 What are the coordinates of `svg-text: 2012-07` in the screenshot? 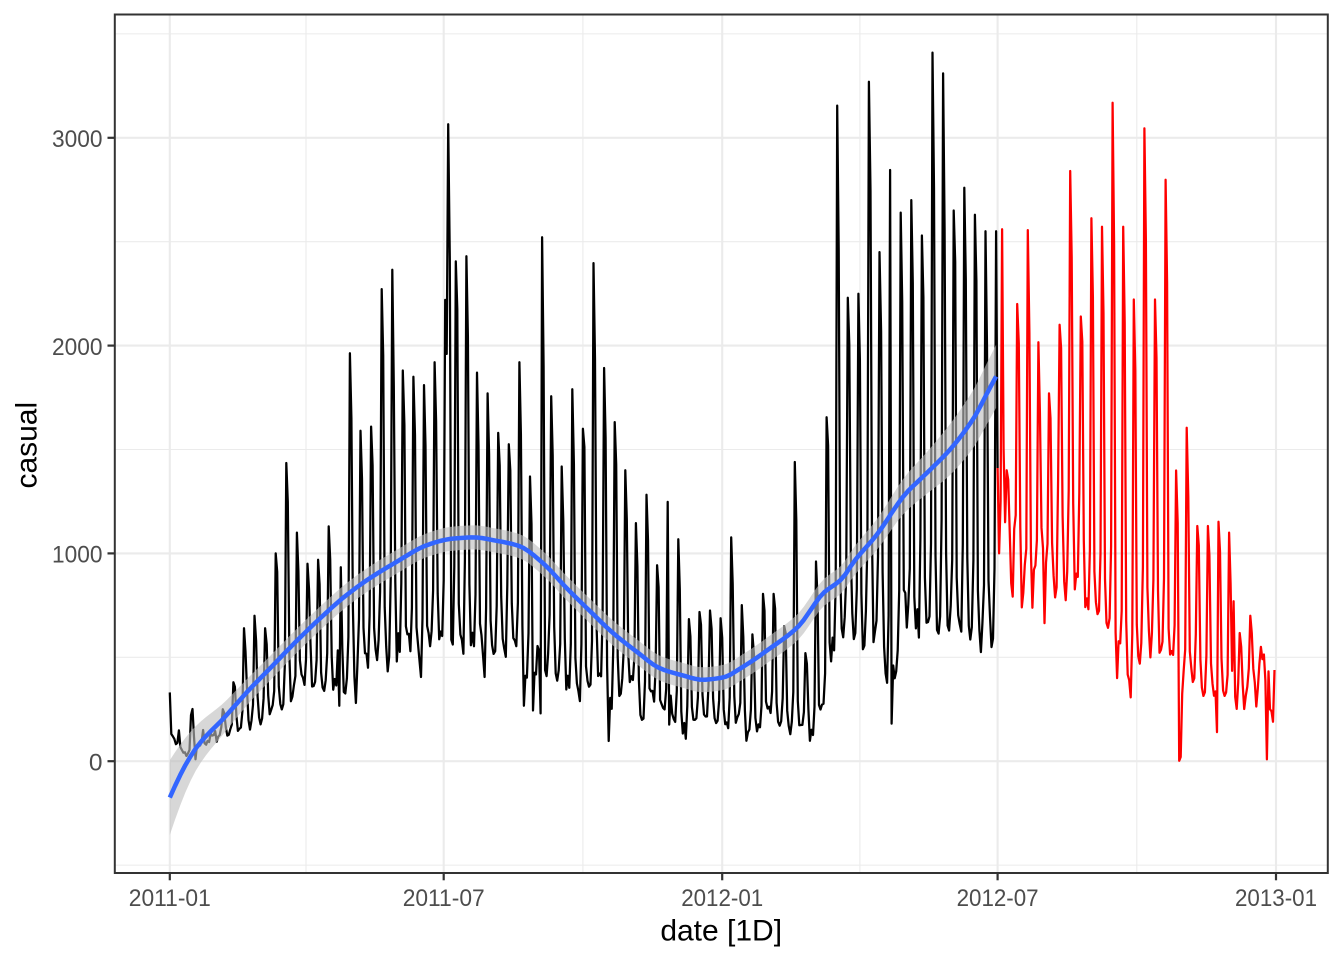 It's located at (998, 898).